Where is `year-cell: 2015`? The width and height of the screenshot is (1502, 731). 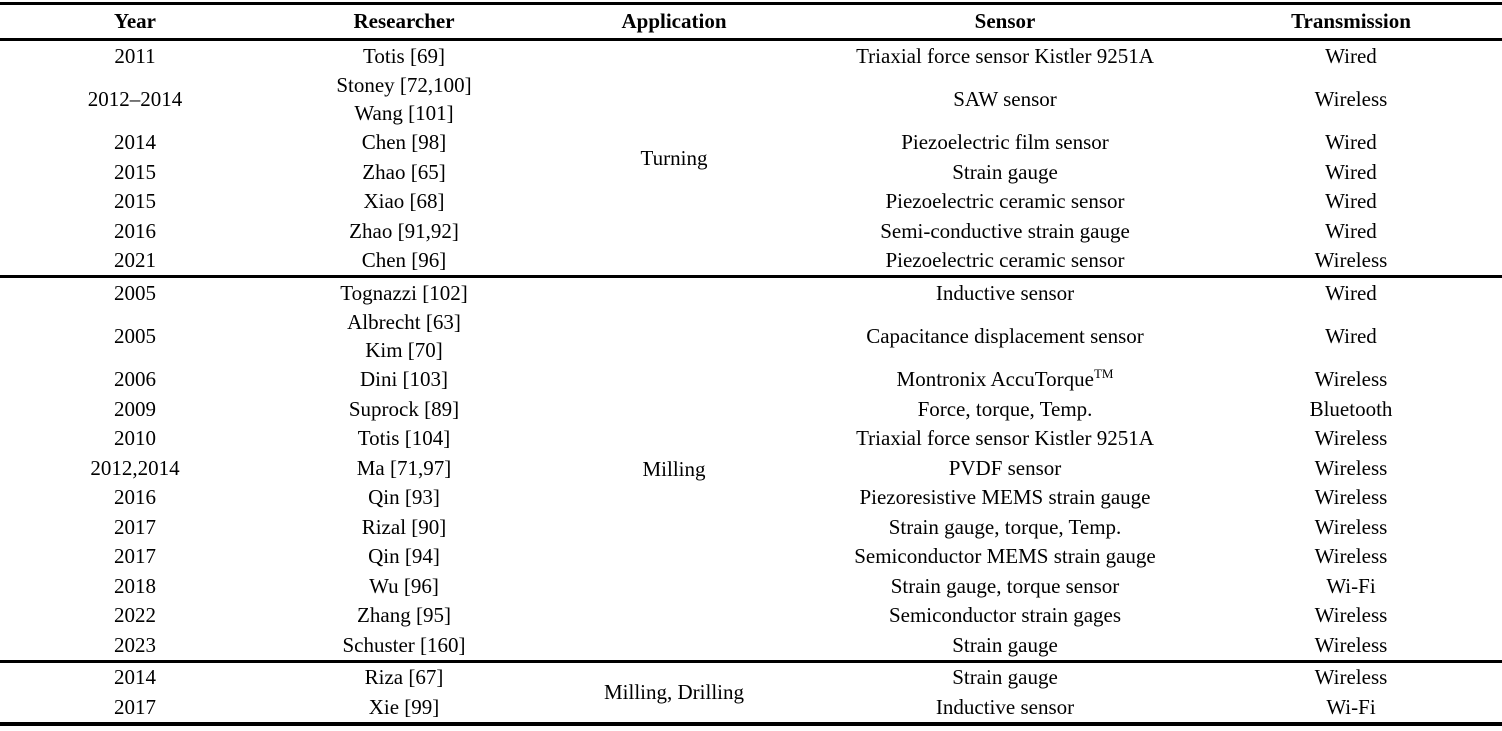
year-cell: 2015 is located at coordinates (135, 201).